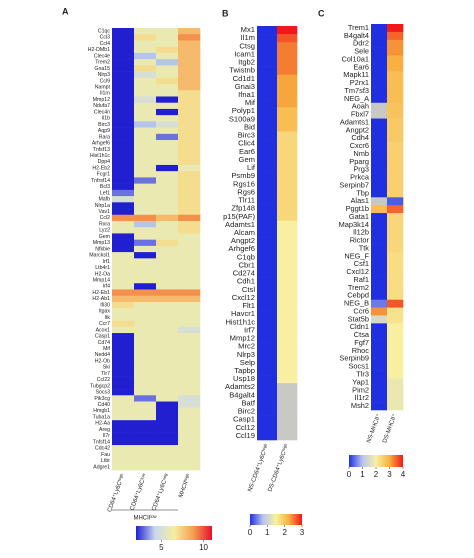 This screenshot has width=474, height=558. Describe the element at coordinates (101, 150) in the screenshot. I see `row-label: Tnfsf13` at that location.